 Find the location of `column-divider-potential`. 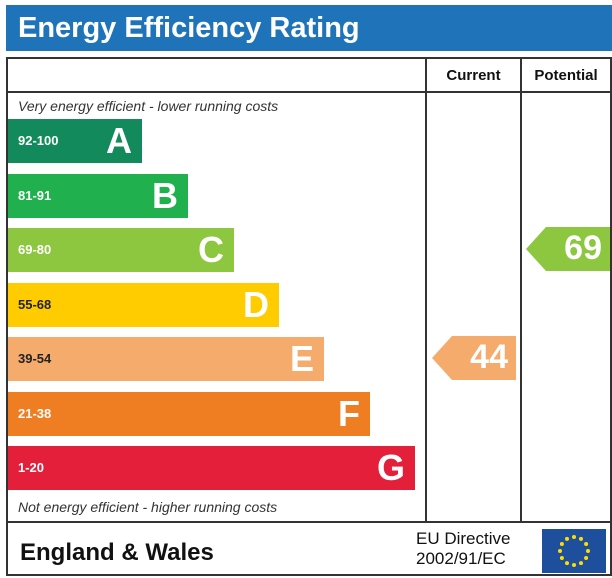

column-divider-potential is located at coordinates (521, 291).